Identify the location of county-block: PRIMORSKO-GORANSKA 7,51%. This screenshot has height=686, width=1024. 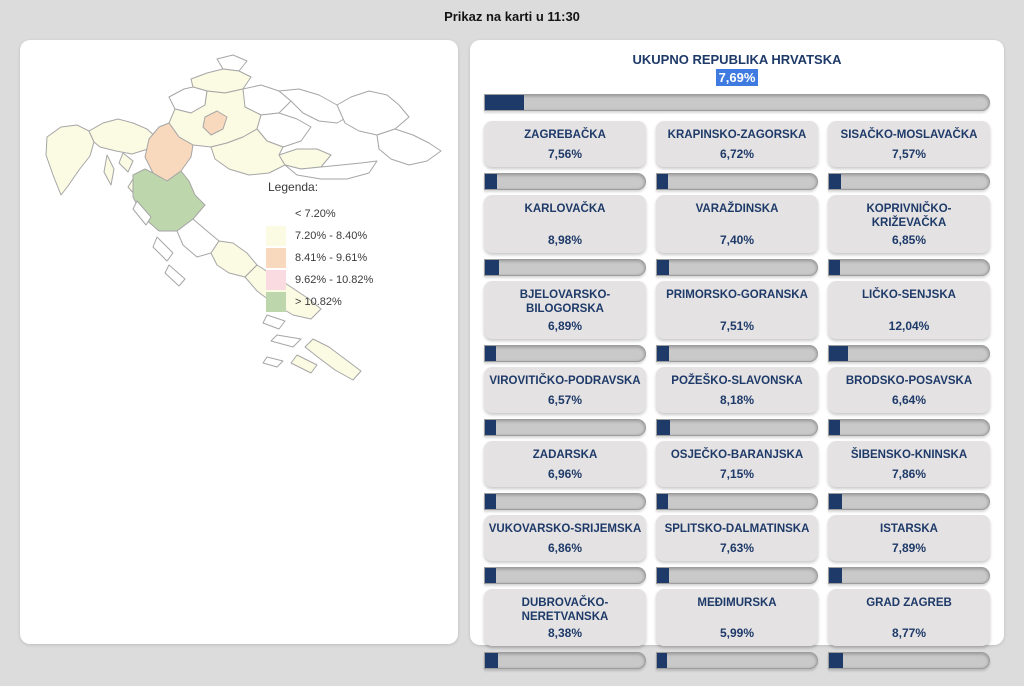
(737, 321).